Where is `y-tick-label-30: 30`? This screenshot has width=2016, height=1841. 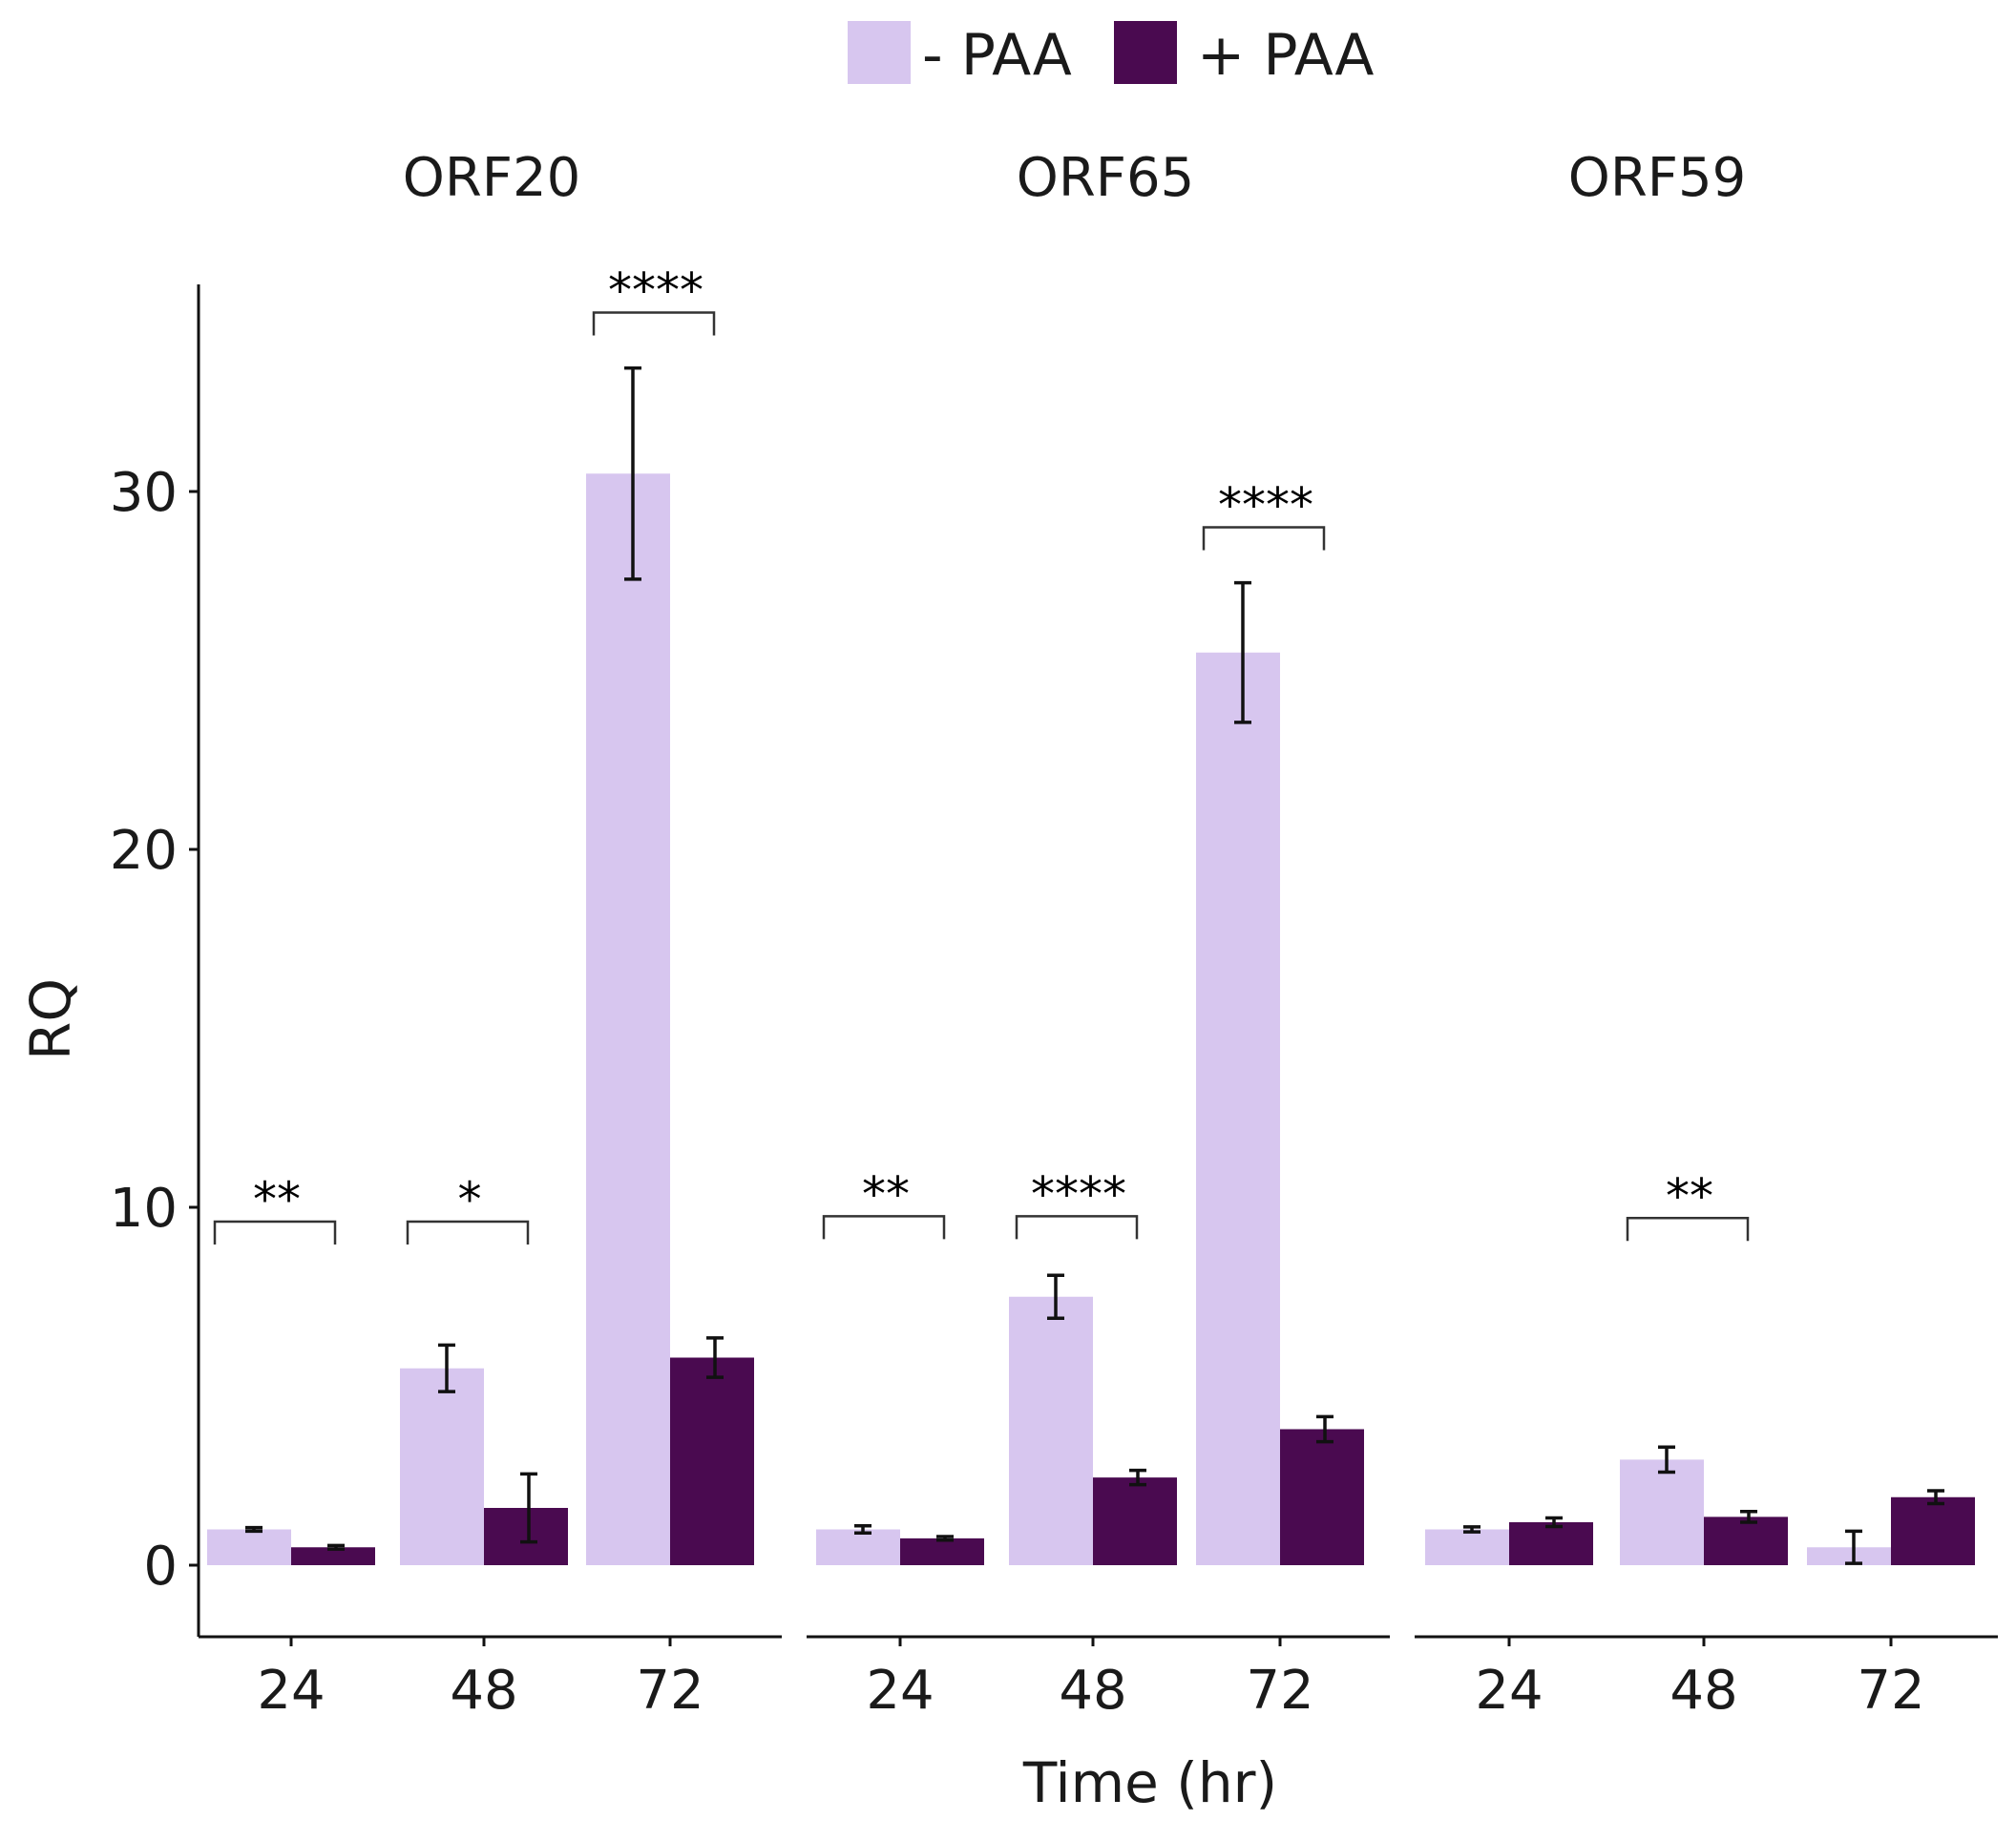 y-tick-label-30: 30 is located at coordinates (144, 493).